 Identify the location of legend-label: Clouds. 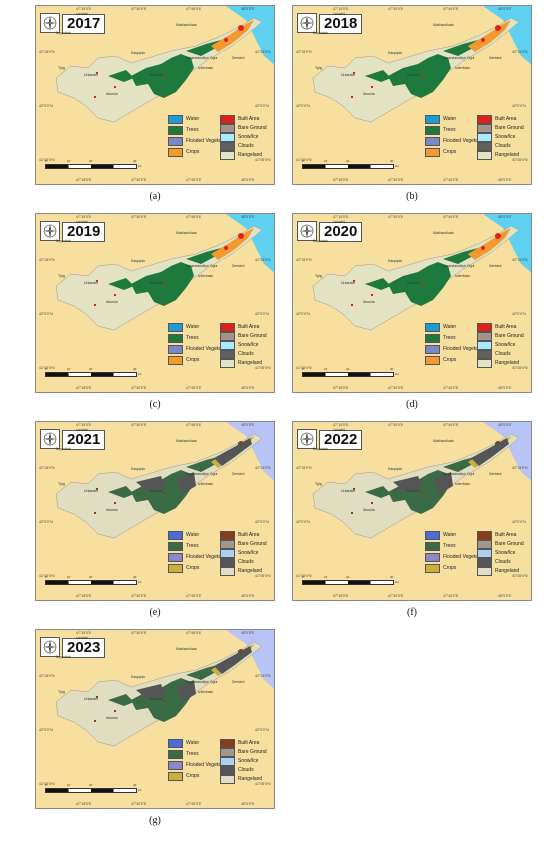
(246, 561).